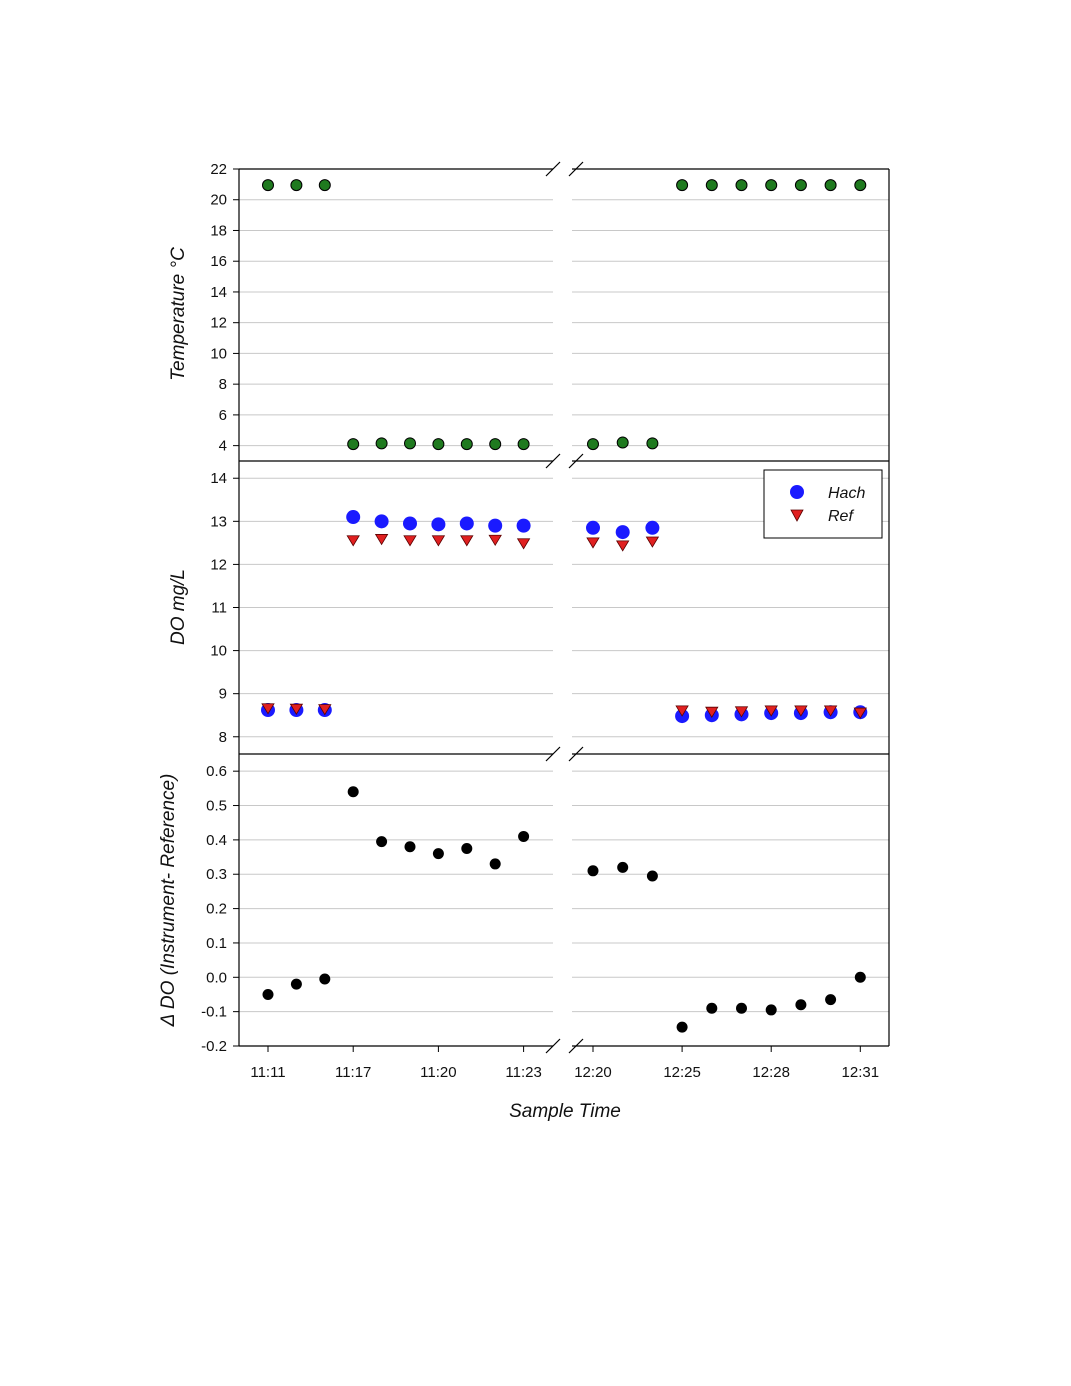  I want to click on y-tick-label-delta: 0.3, so click(216, 874).